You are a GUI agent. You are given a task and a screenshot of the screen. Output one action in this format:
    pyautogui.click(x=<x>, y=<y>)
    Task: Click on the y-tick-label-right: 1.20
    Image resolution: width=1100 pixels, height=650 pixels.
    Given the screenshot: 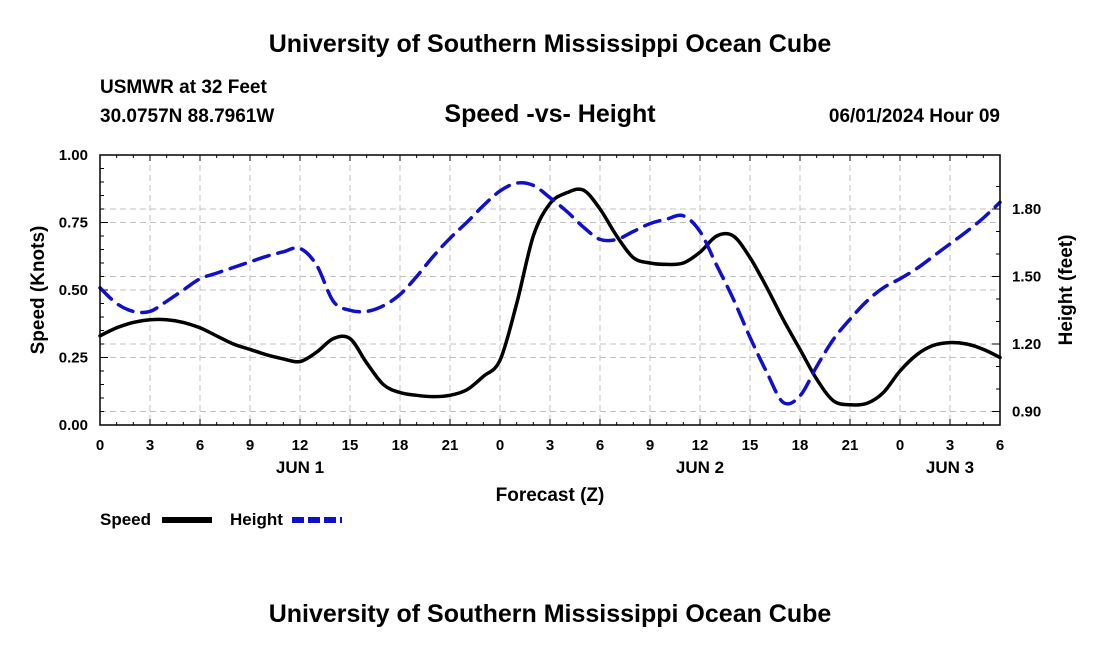 What is the action you would take?
    pyautogui.click(x=1026, y=344)
    